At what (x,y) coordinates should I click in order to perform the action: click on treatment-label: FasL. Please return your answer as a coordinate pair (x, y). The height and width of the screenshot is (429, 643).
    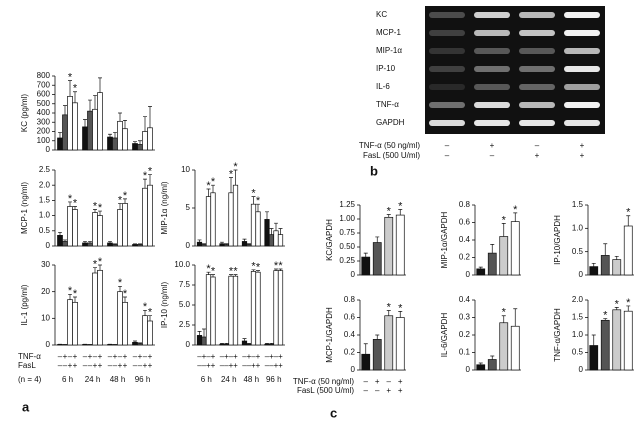
    Looking at the image, I should click on (27, 365).